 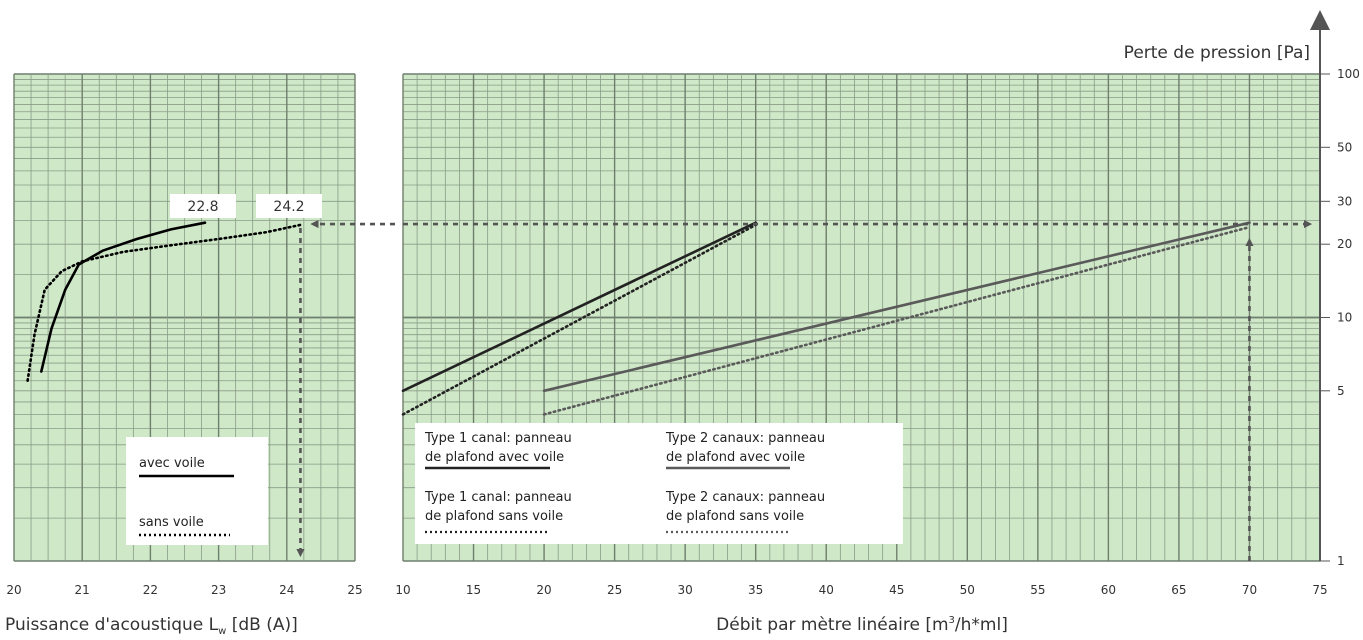 I want to click on legend-type1-sans-line1: Type 1 canal: panneau, so click(x=498, y=497).